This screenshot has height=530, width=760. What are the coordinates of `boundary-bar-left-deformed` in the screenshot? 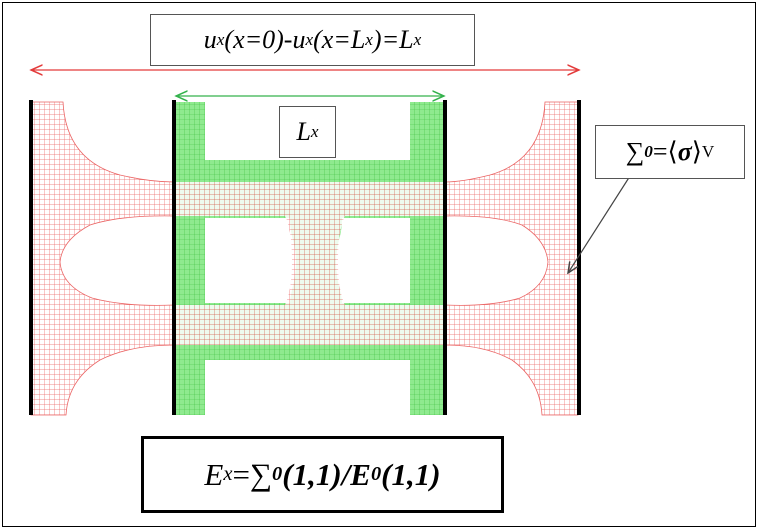 It's located at (31, 257).